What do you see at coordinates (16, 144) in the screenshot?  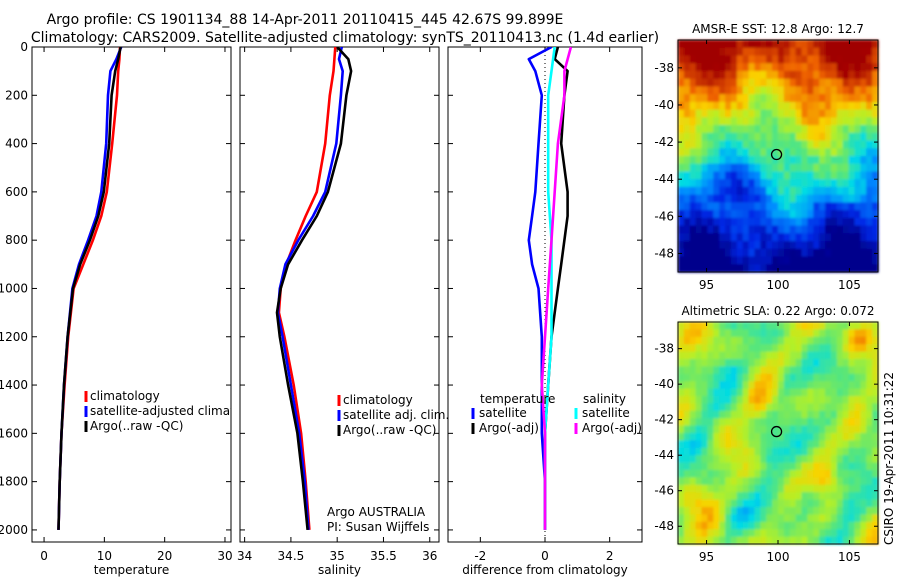 I see `y-tick-label: 400` at bounding box center [16, 144].